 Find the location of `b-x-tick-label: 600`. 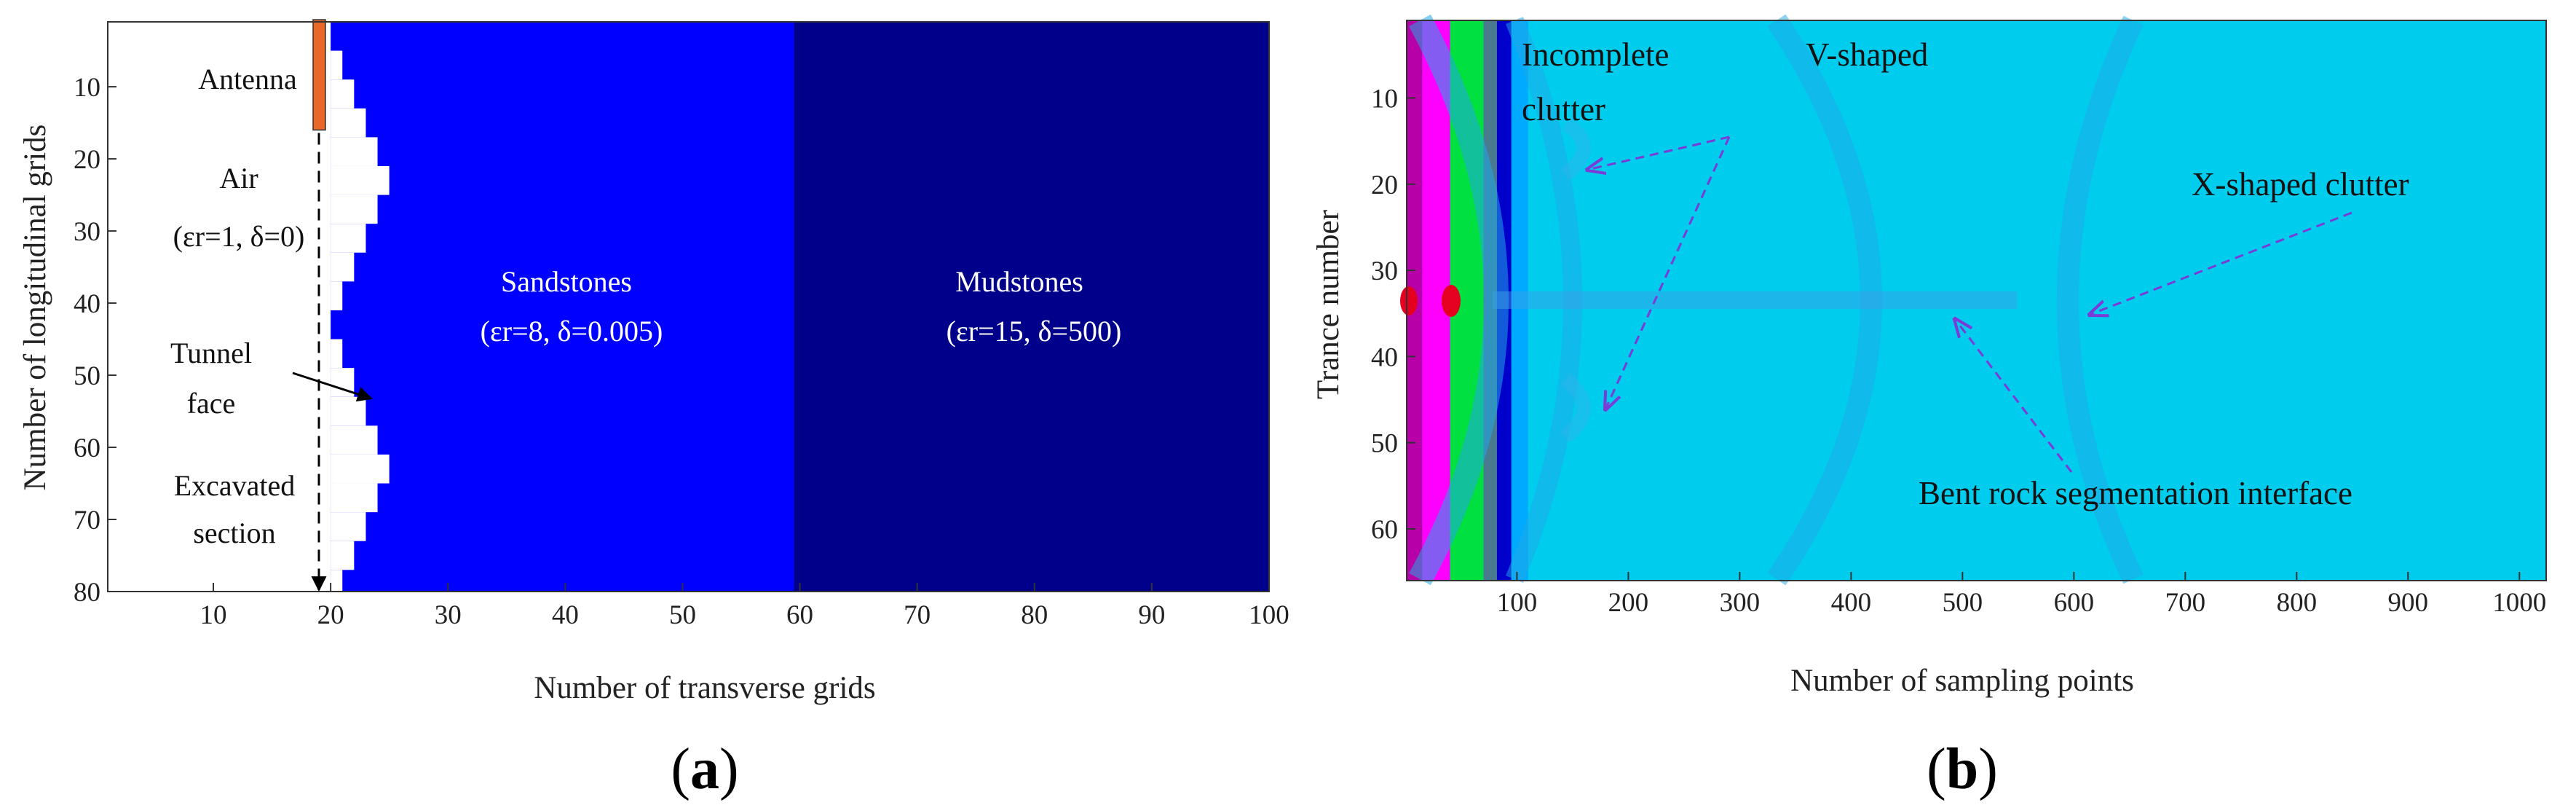

b-x-tick-label: 600 is located at coordinates (2074, 603).